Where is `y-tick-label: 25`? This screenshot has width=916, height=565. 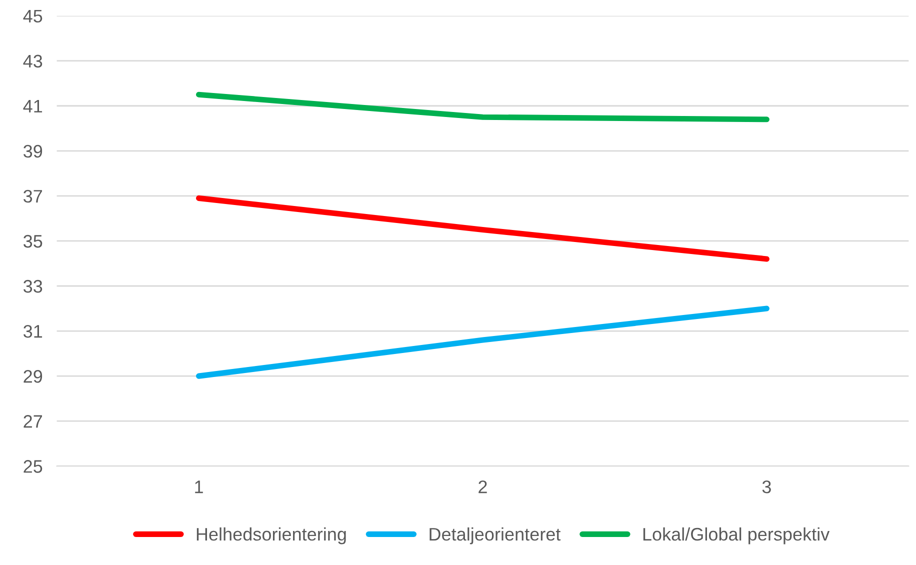
y-tick-label: 25 is located at coordinates (33, 466).